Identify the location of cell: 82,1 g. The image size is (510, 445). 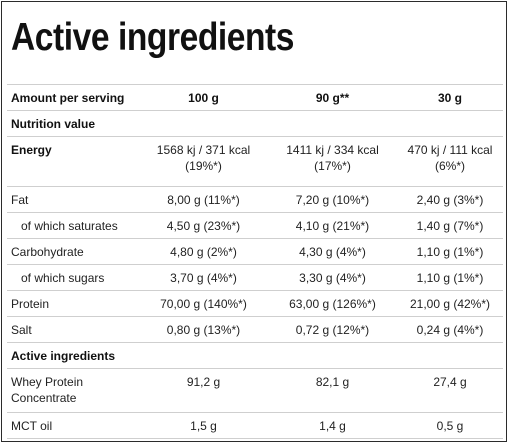
(332, 390).